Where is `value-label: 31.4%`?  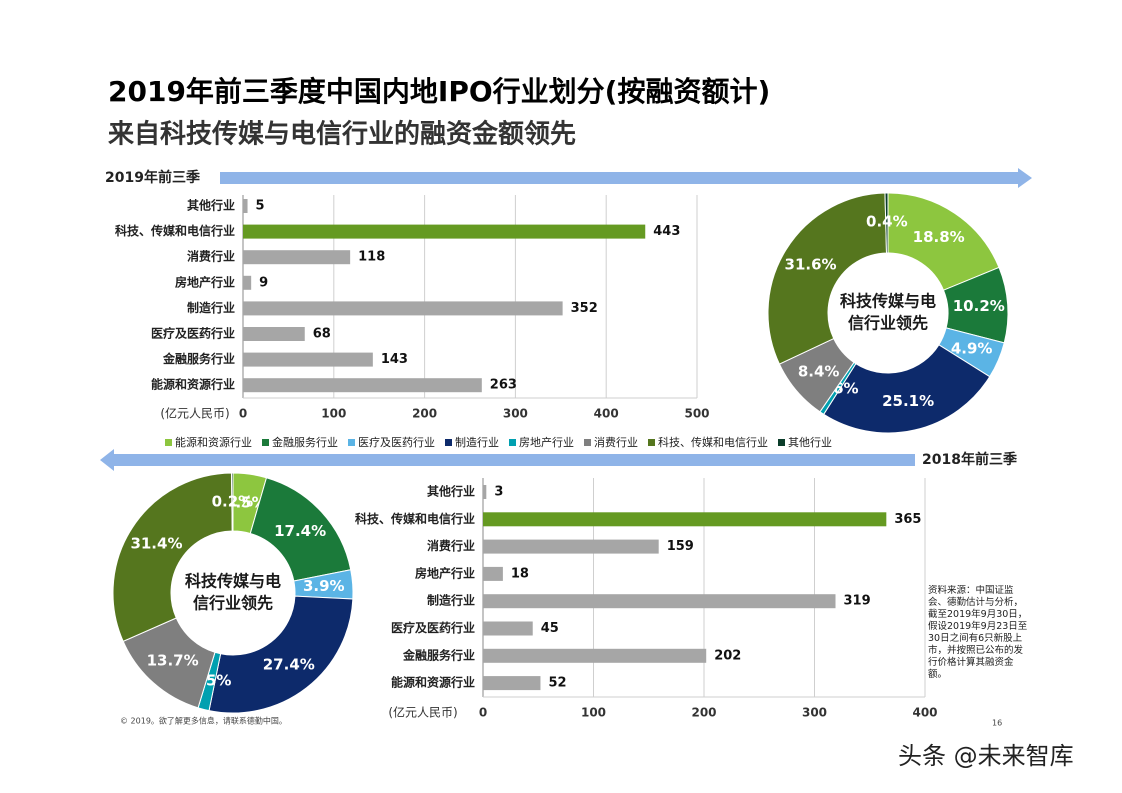
value-label: 31.4% is located at coordinates (156, 543).